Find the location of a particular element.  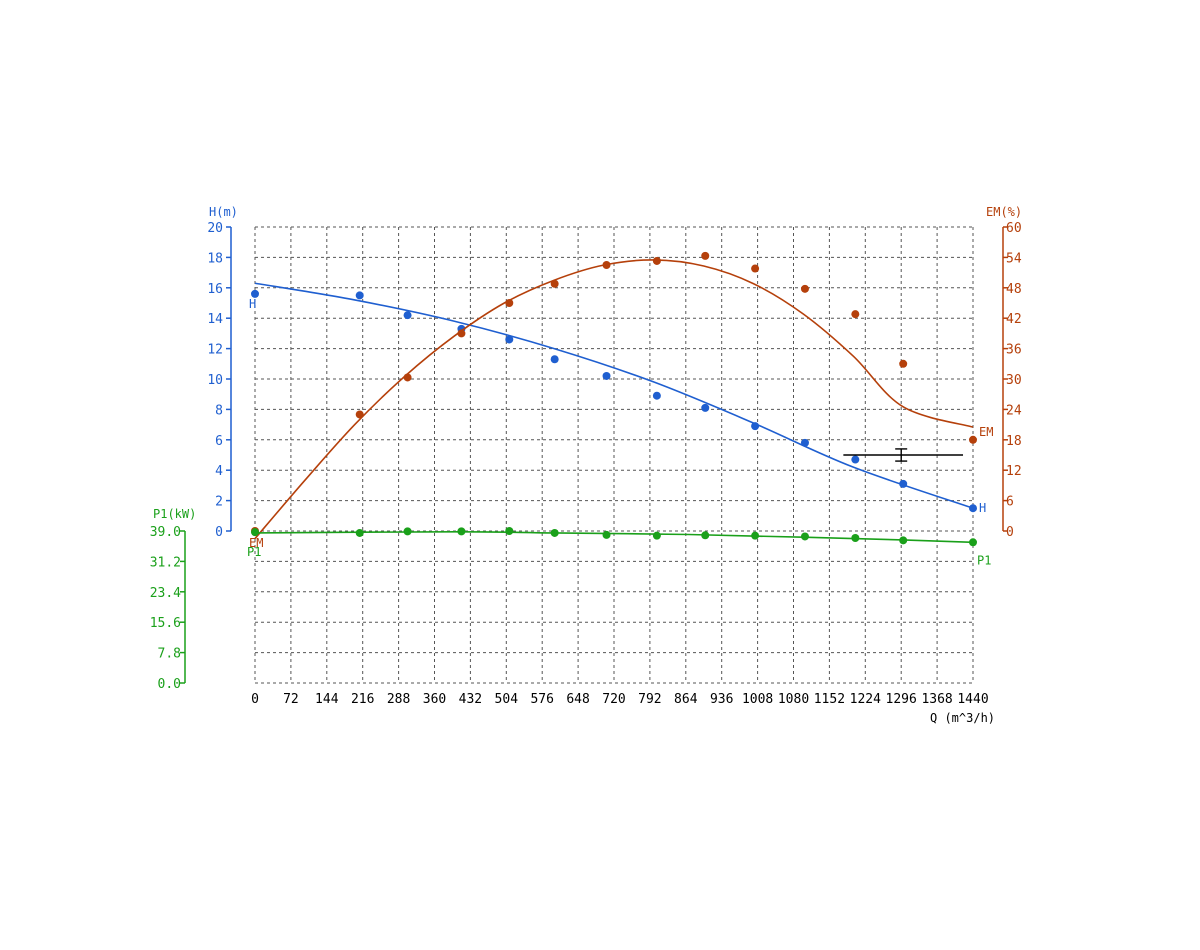

h-tick-label: 6 is located at coordinates (219, 441).